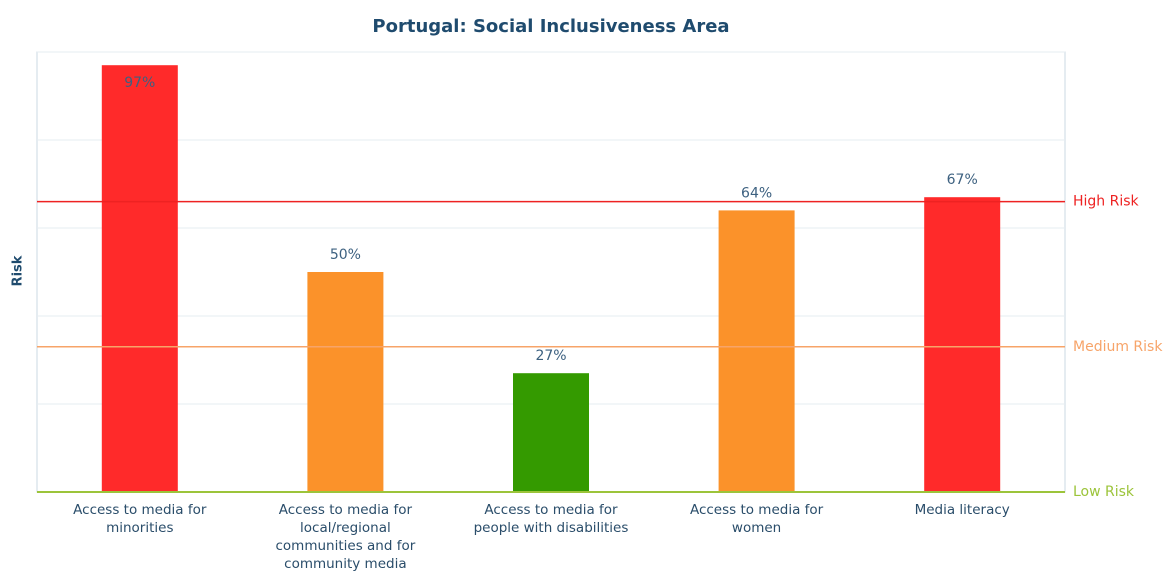 The image size is (1170, 573). What do you see at coordinates (140, 519) in the screenshot?
I see `x-tick-label: Access to media for minorities` at bounding box center [140, 519].